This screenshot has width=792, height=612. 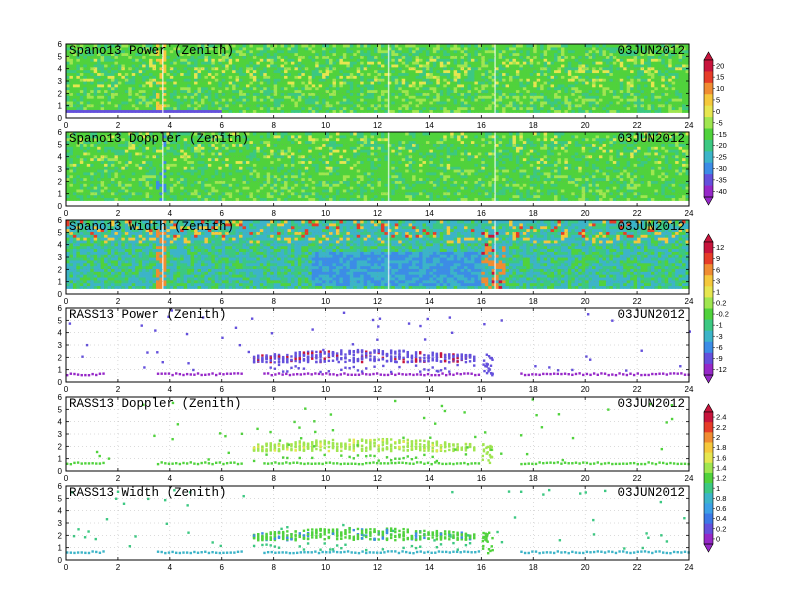 I want to click on y-tick-label: 1, so click(x=60, y=106).